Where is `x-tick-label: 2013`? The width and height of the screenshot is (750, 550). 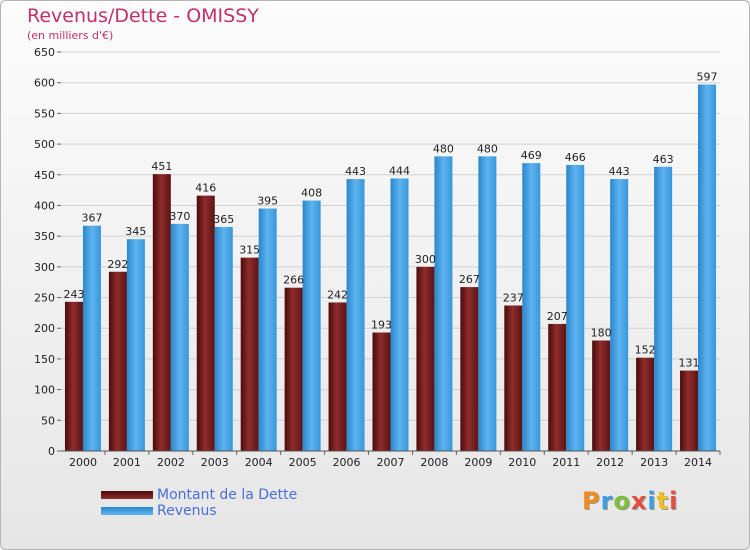 x-tick-label: 2013 is located at coordinates (654, 462).